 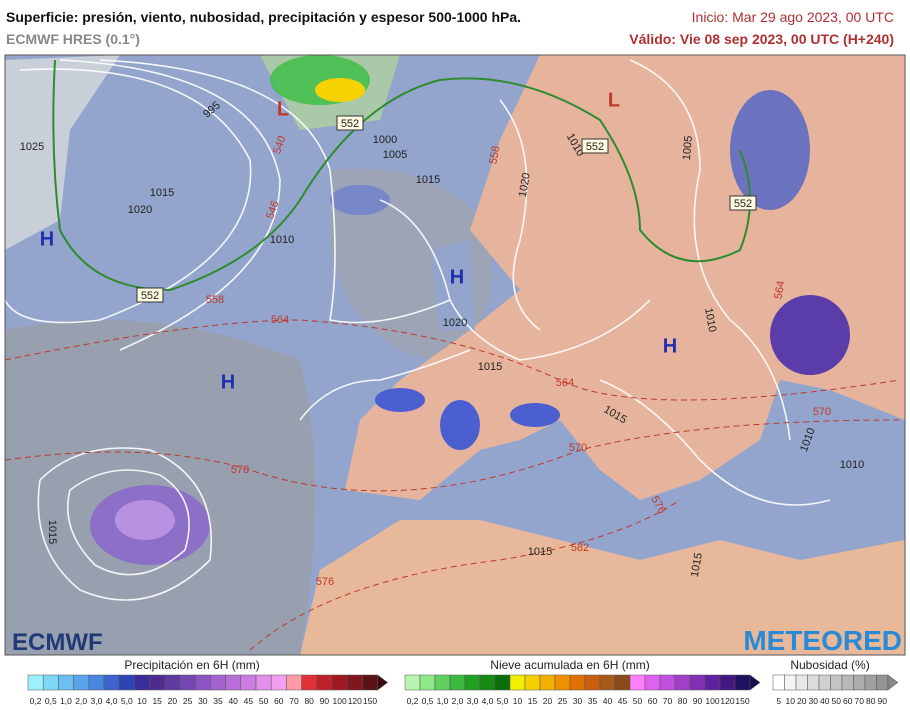 What do you see at coordinates (761, 39) in the screenshot?
I see `valid-date: Válido: Vie 08 sep 2023, 00 UTC (H+240)` at bounding box center [761, 39].